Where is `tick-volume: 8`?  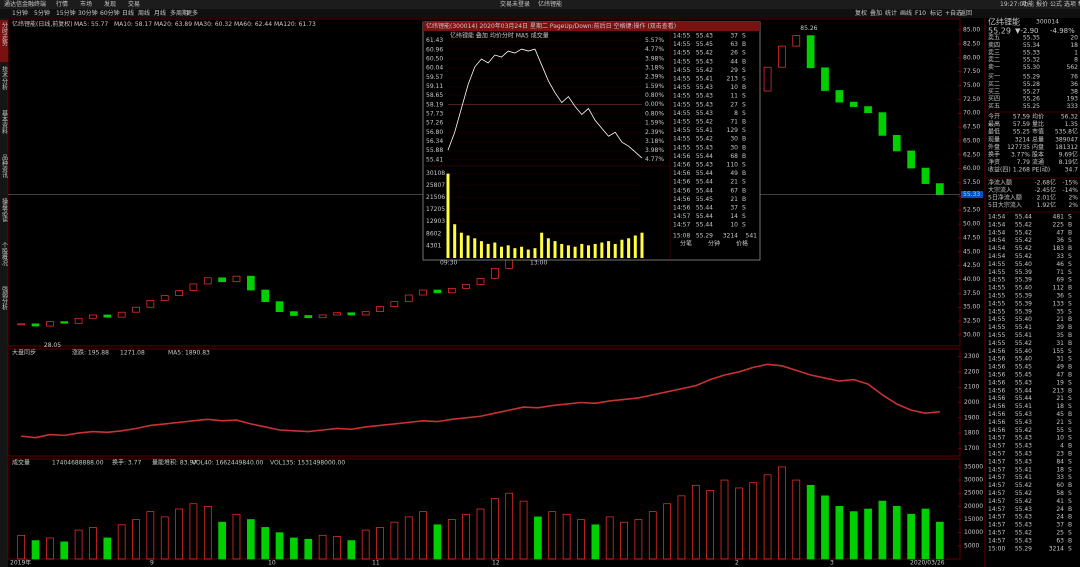
tick-volume: 8 is located at coordinates (736, 113).